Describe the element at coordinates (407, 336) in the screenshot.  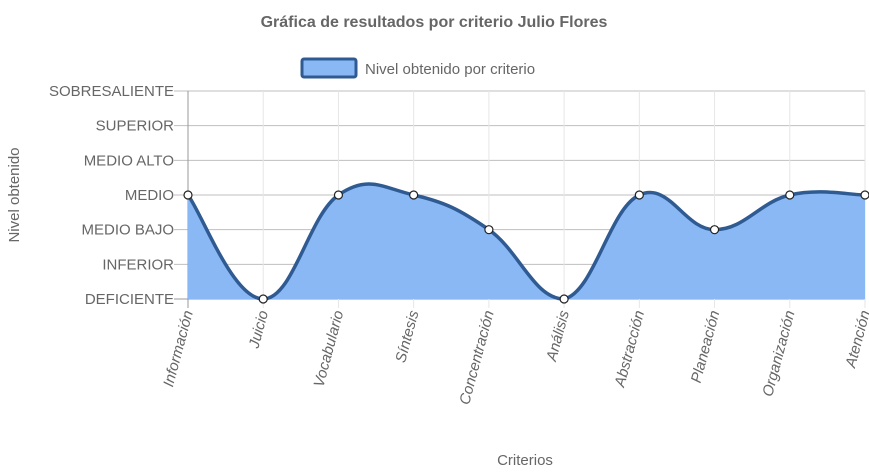
I see `x-tick-label: Síntesis` at that location.